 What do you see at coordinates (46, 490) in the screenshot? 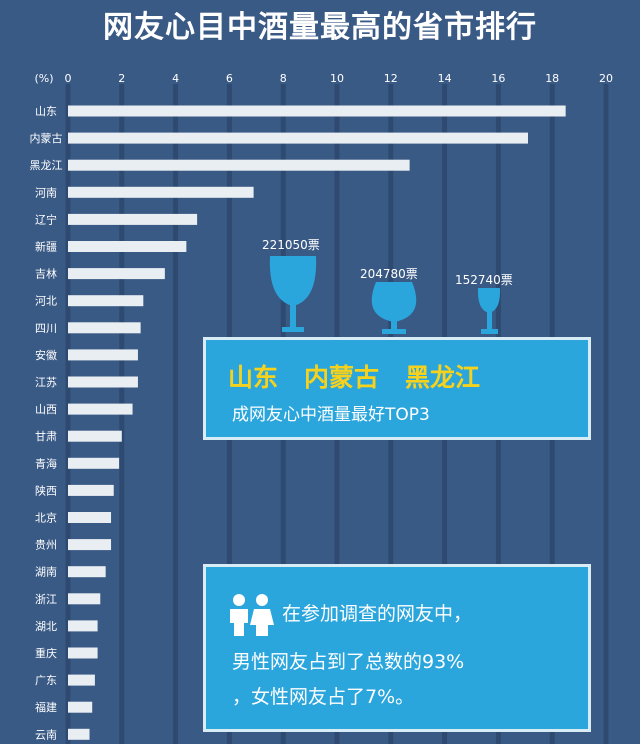
I see `category-label-14: 陕西` at bounding box center [46, 490].